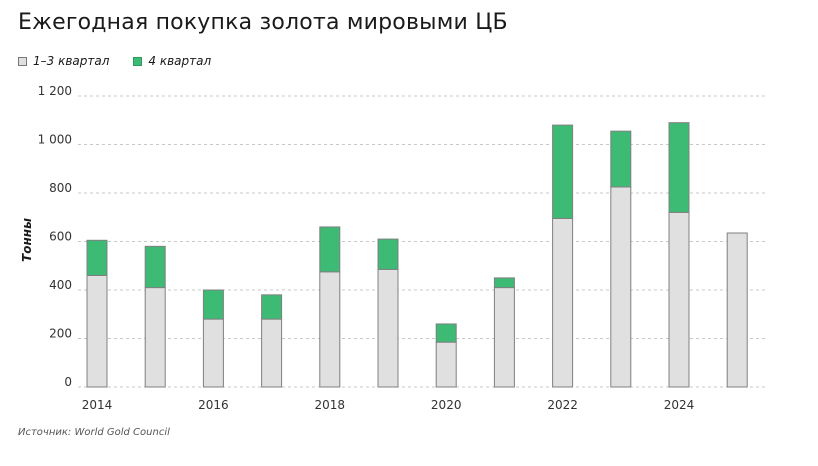 This screenshot has width=818, height=466. What do you see at coordinates (562, 405) in the screenshot?
I see `x-tick-label: 2022` at bounding box center [562, 405].